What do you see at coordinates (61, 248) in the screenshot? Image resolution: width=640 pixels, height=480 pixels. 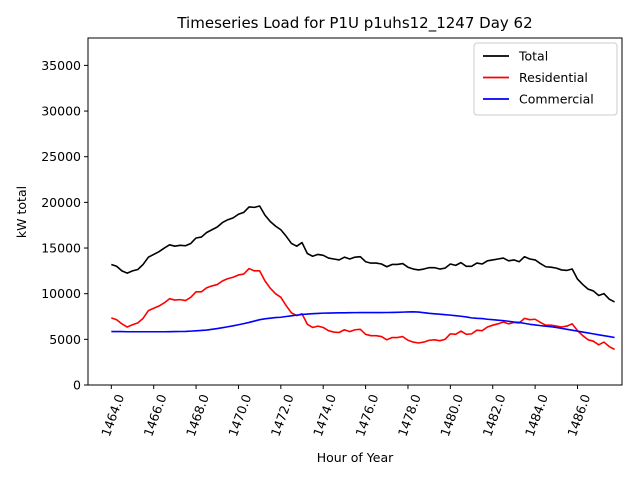 I see `y-tick-label: 15000` at bounding box center [61, 248].